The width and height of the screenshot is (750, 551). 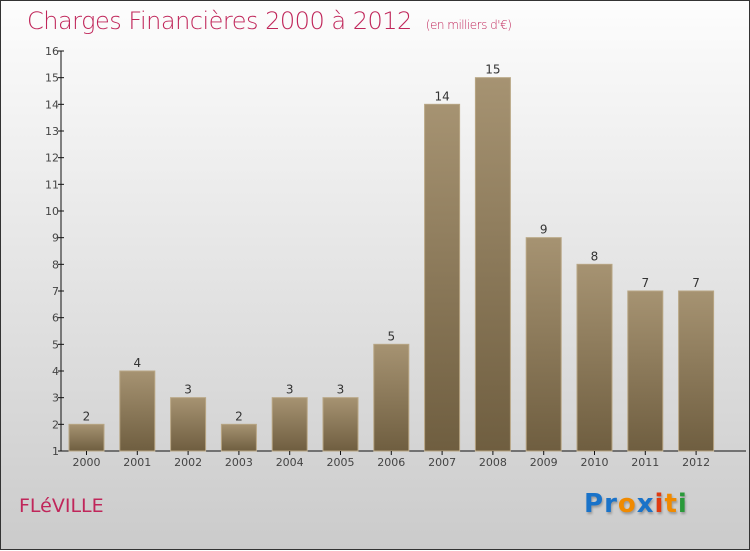 What do you see at coordinates (52, 184) in the screenshot?
I see `y-tick-label: 11` at bounding box center [52, 184].